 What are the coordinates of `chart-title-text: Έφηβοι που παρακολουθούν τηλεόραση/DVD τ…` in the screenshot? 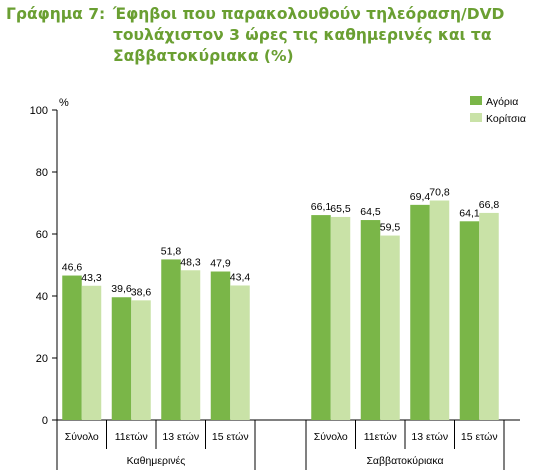 It's located at (309, 35).